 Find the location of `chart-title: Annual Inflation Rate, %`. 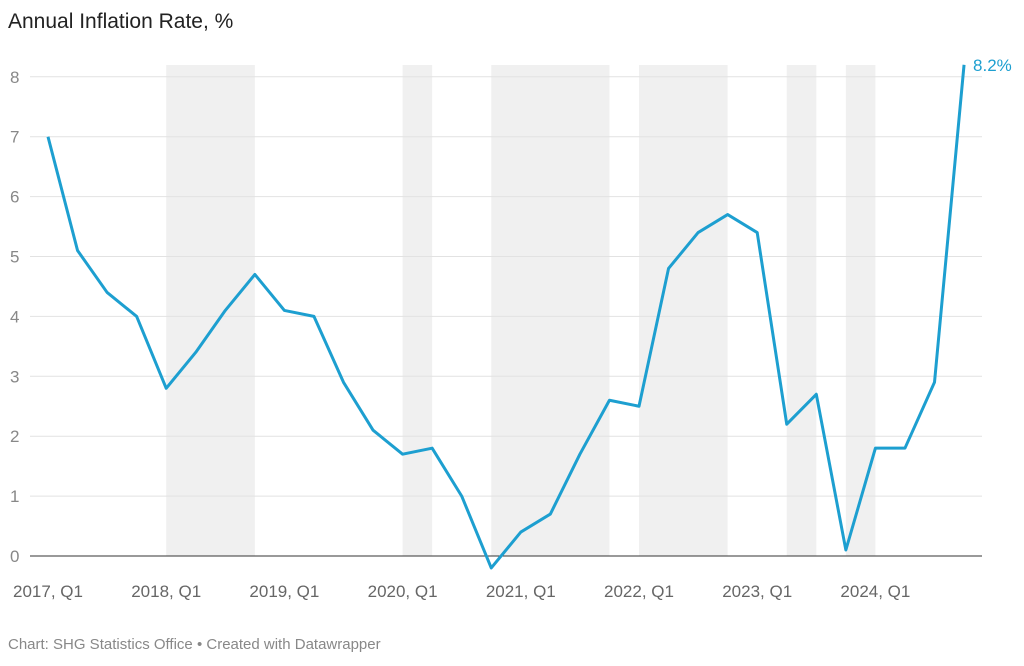

chart-title: Annual Inflation Rate, % is located at coordinates (121, 21).